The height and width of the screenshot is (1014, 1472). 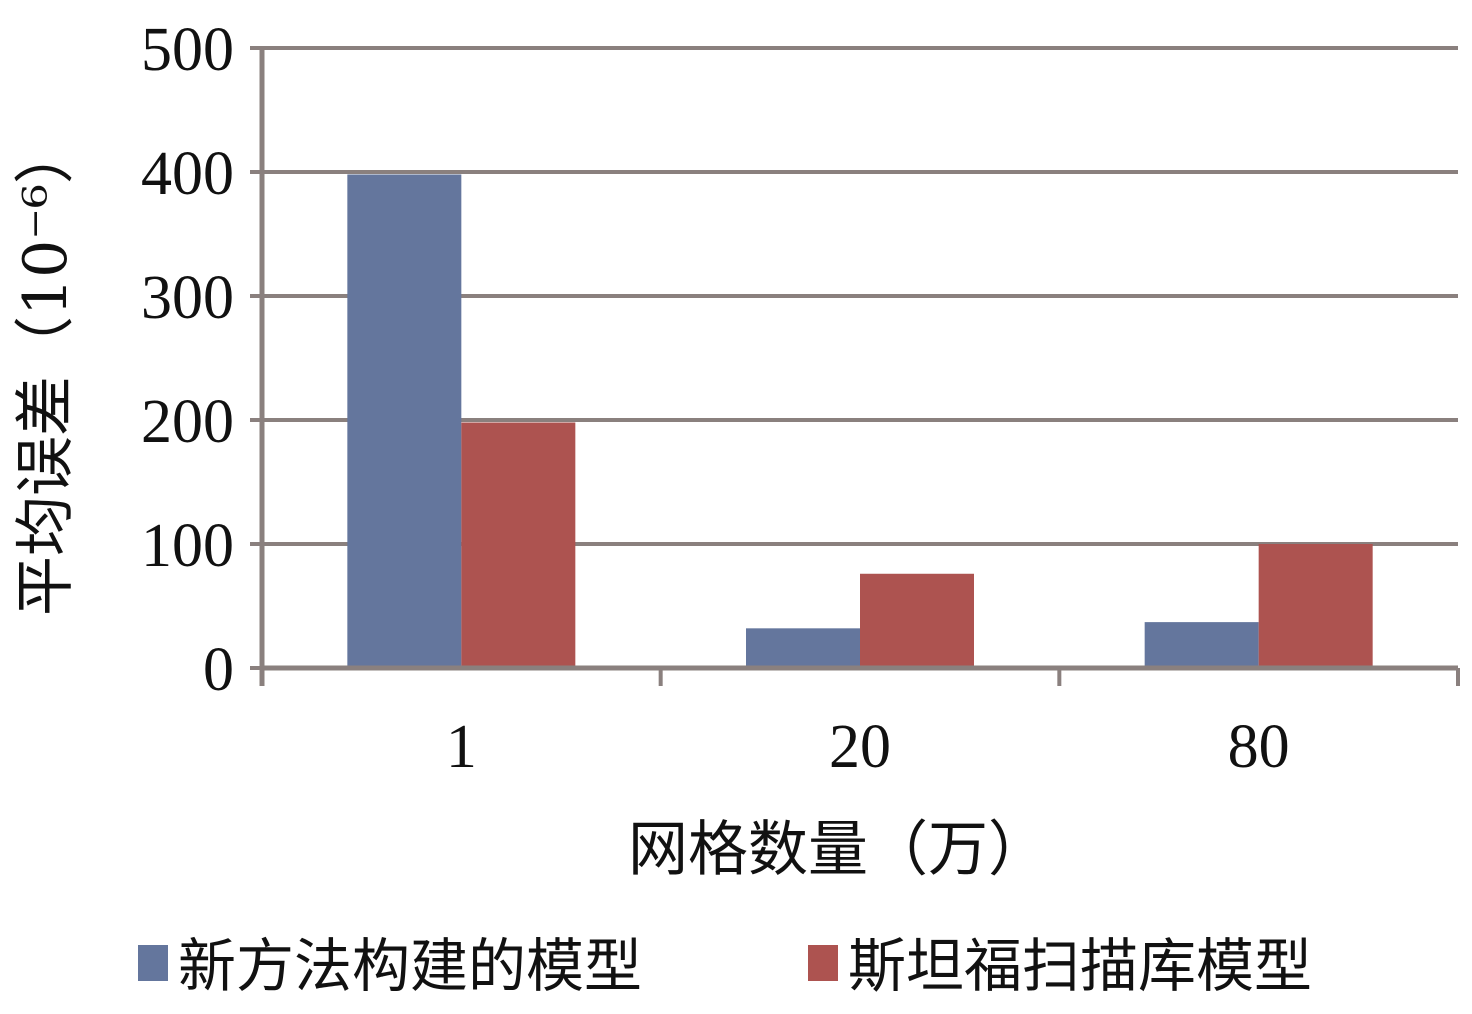 I want to click on x-tick-label-80: 80, so click(x=1259, y=747).